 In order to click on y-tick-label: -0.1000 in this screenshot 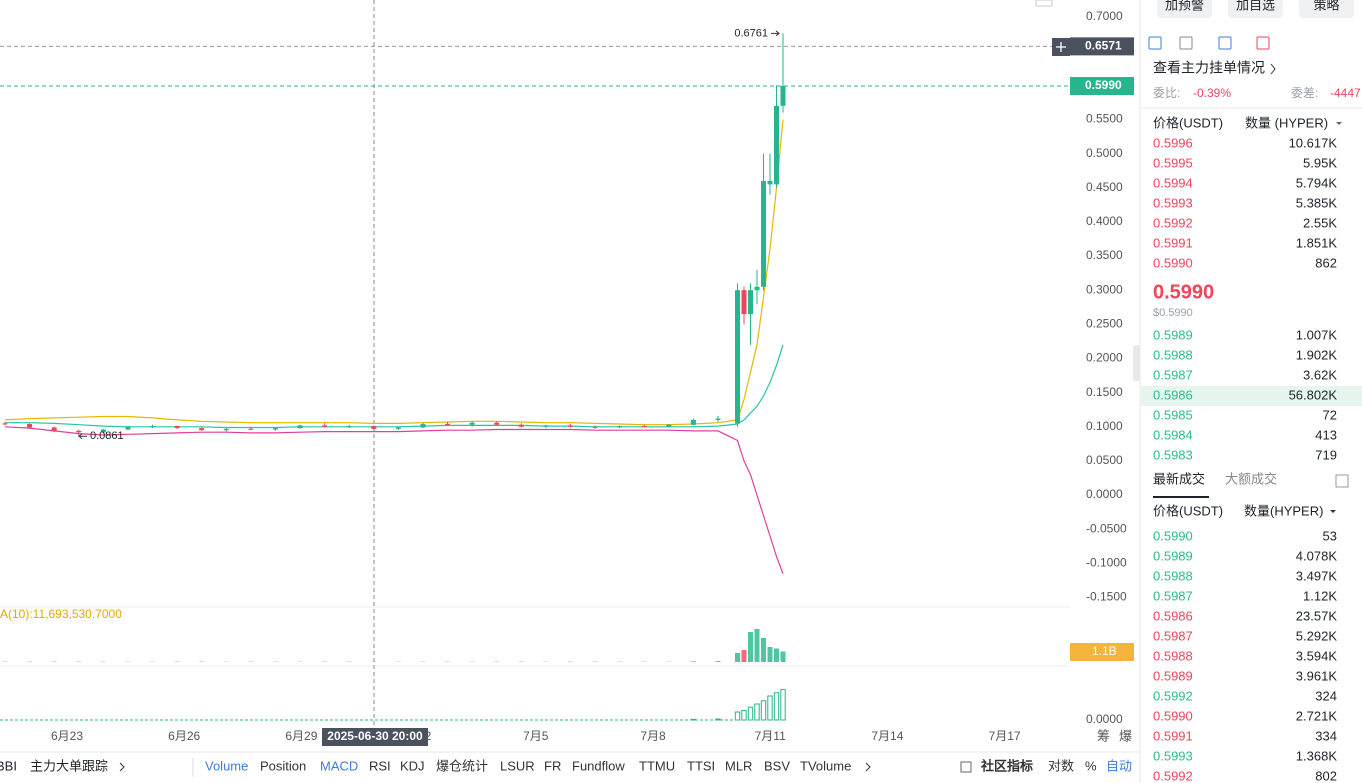, I will do `click(1106, 563)`.